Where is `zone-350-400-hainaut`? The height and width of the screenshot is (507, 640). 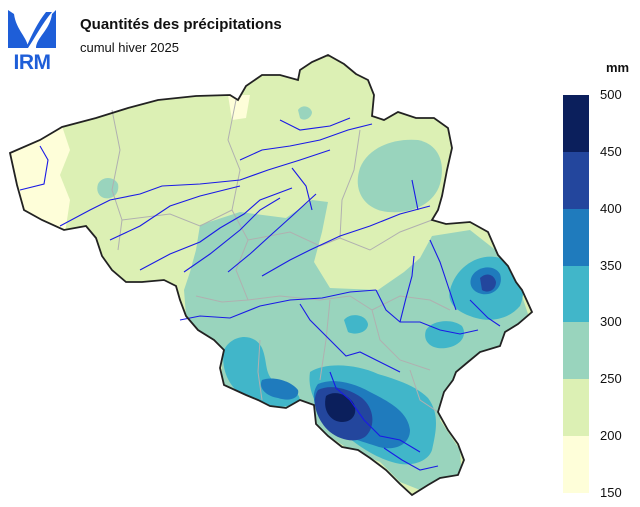 zone-350-400-hainaut is located at coordinates (279, 389).